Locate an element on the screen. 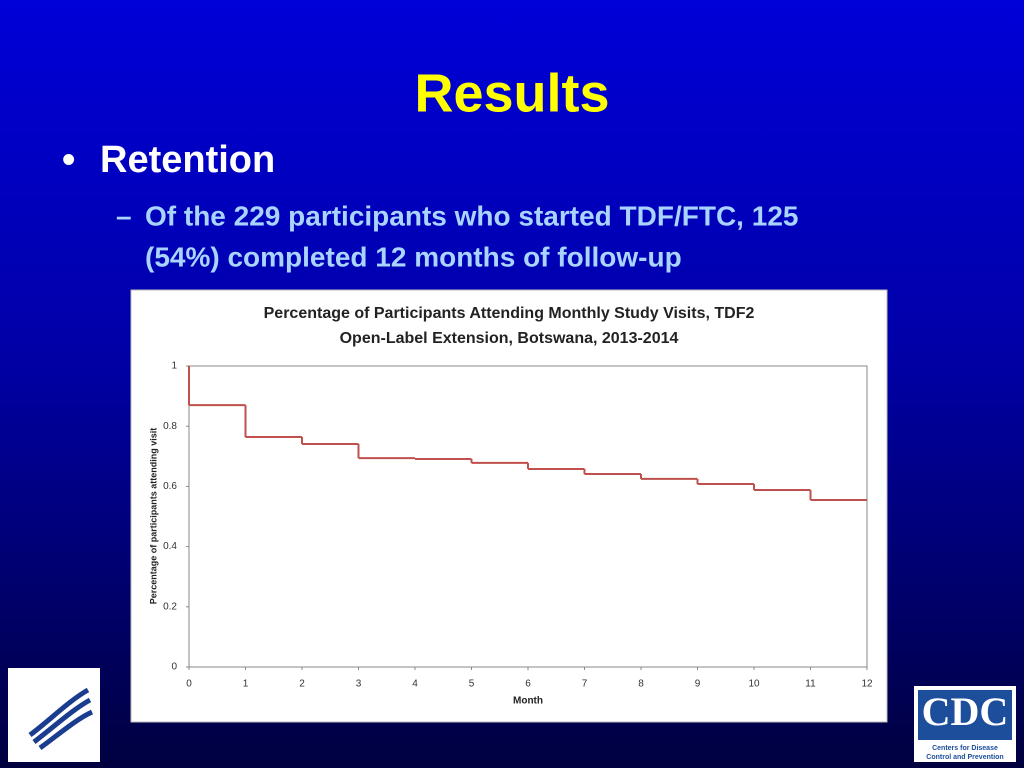 This screenshot has width=1024, height=773. y-tick-label: 0.4 is located at coordinates (170, 546).